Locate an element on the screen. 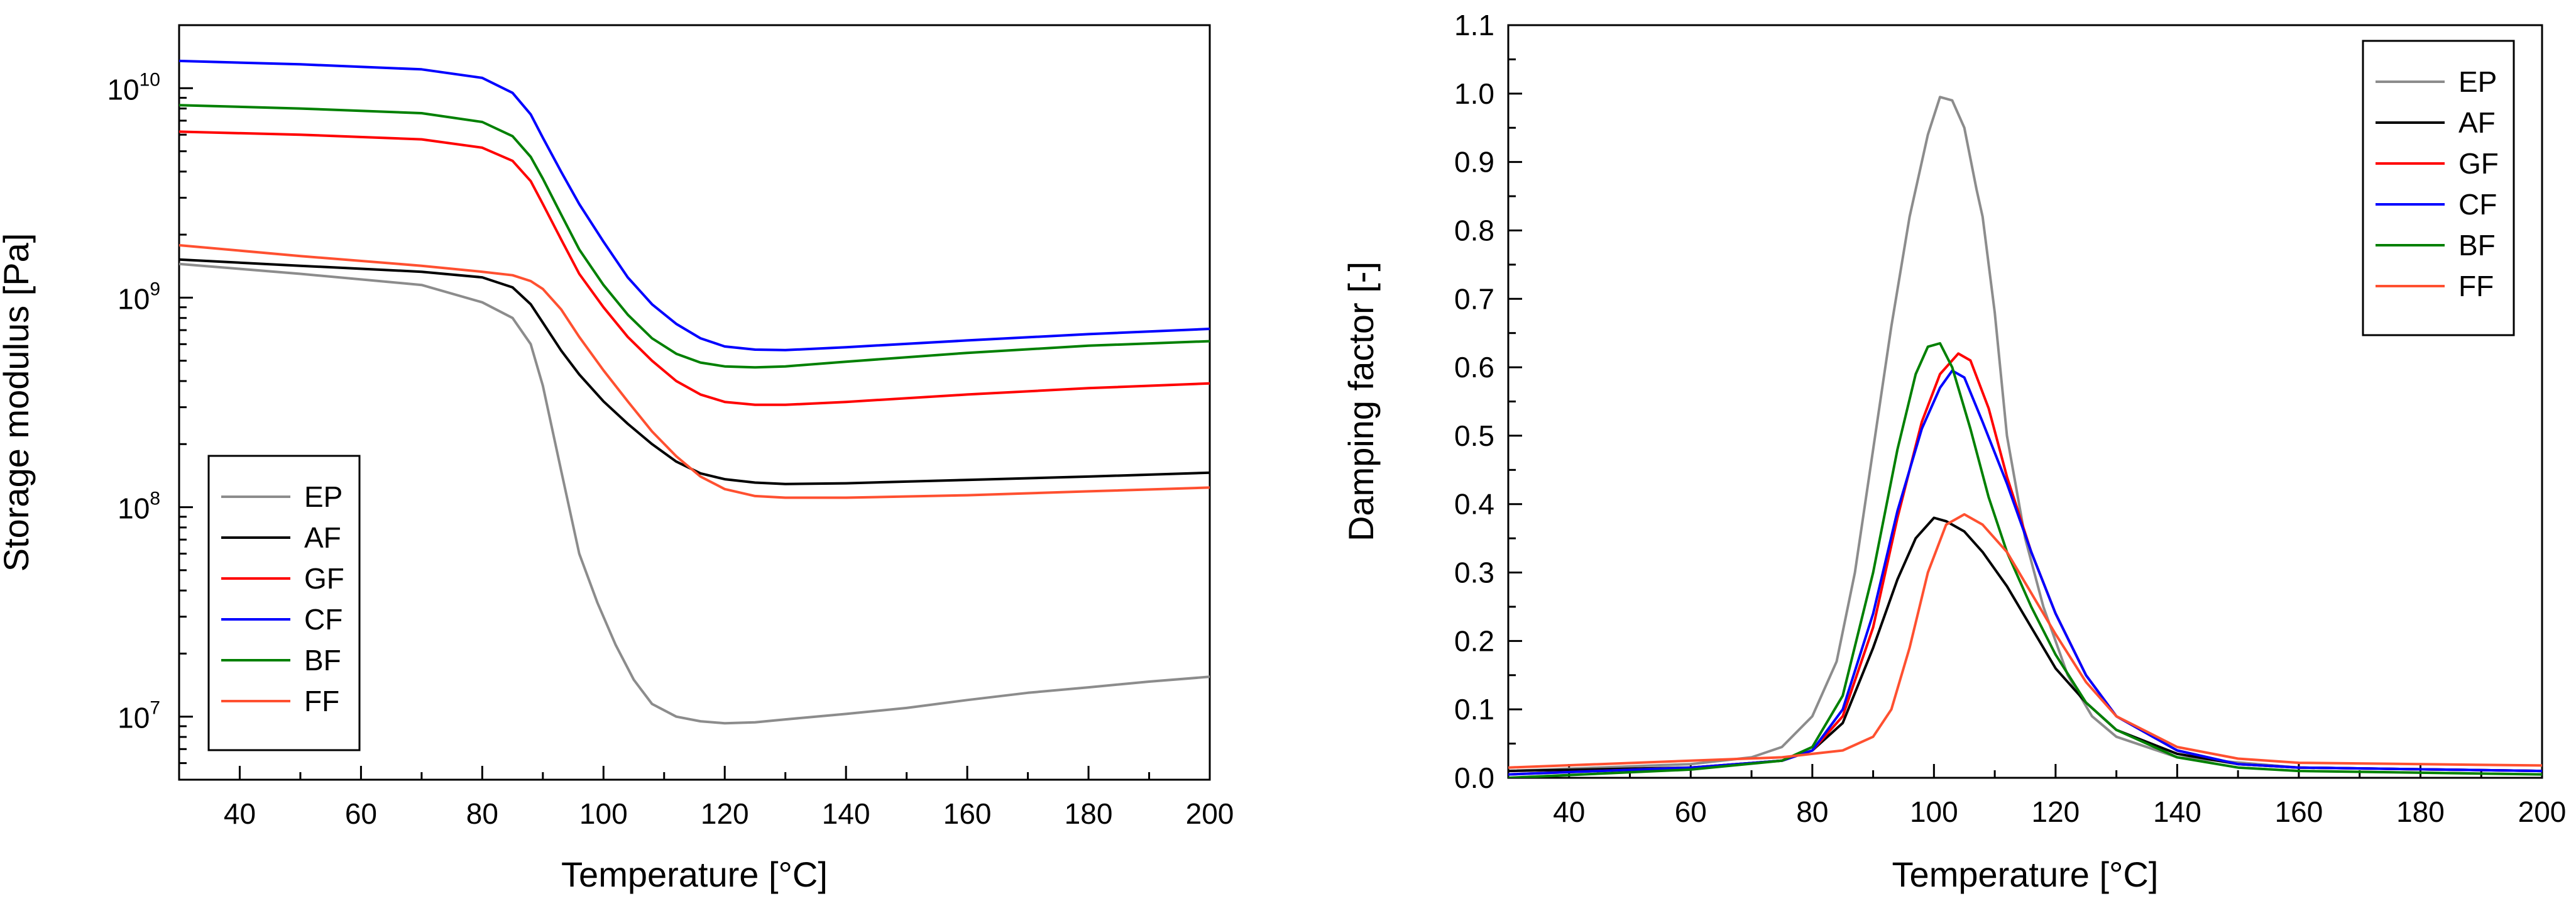 Image resolution: width=2576 pixels, height=913 pixels. y-tick-label: 0.2 is located at coordinates (1474, 640).